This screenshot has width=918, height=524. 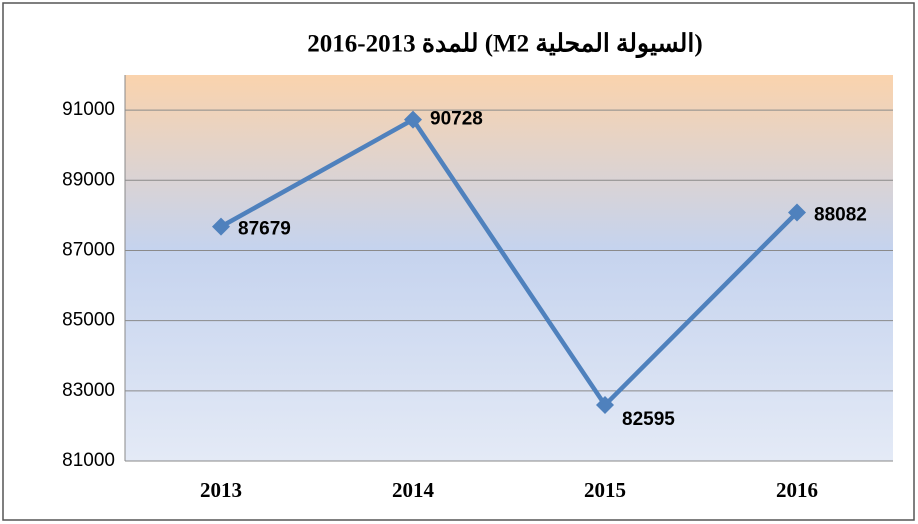 What do you see at coordinates (840, 215) in the screenshot?
I see `data-label: 88082` at bounding box center [840, 215].